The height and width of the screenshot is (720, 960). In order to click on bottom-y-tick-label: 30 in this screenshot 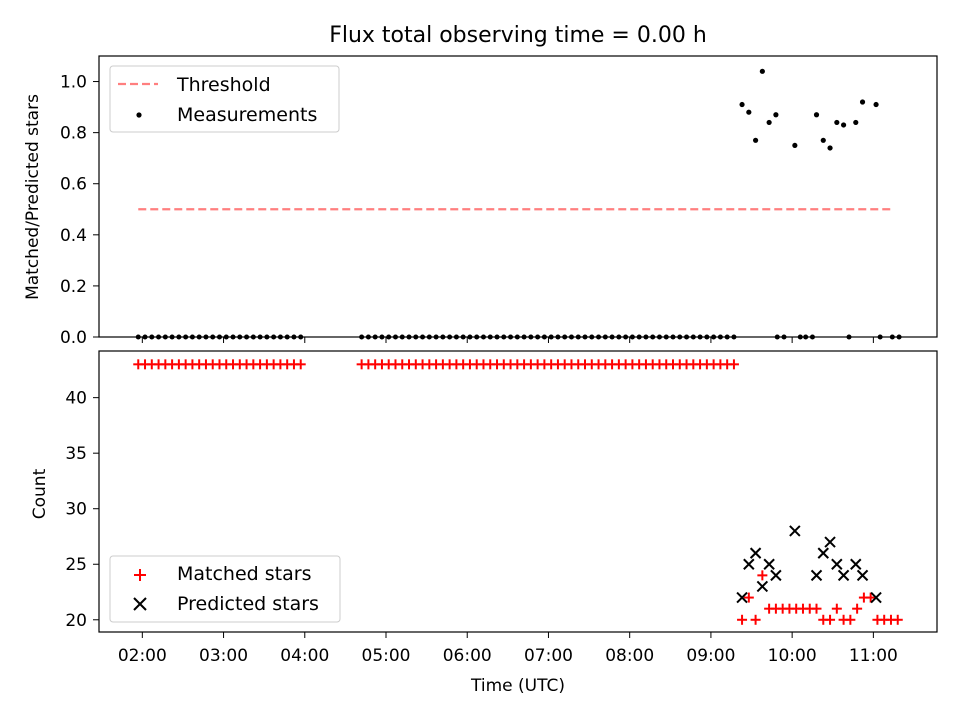, I will do `click(76, 510)`.